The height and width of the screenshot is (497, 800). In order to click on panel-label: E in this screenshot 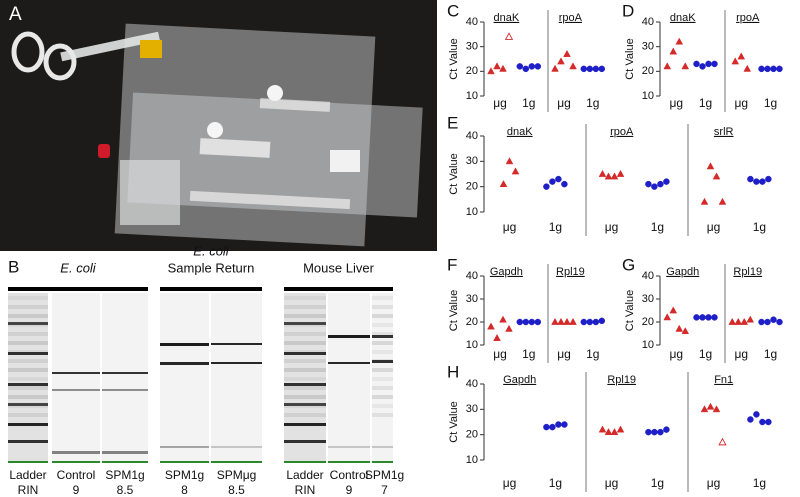, I will do `click(452, 122)`.